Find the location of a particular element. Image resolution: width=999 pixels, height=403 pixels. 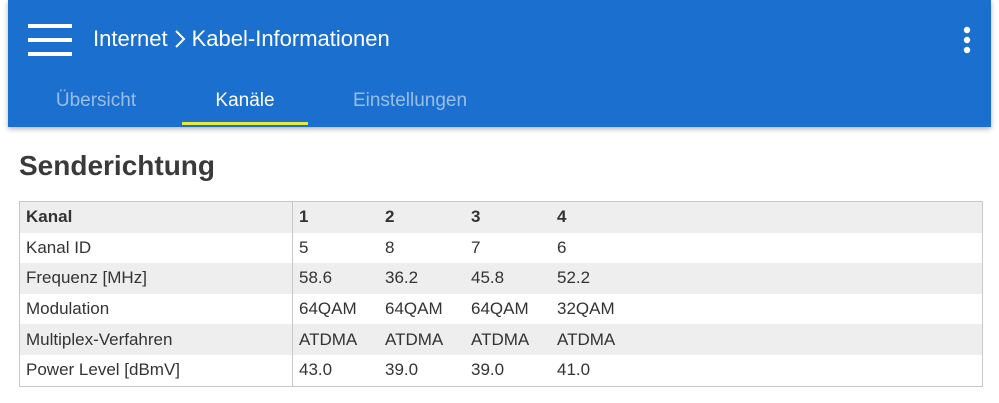

chevron is located at coordinates (180, 39).